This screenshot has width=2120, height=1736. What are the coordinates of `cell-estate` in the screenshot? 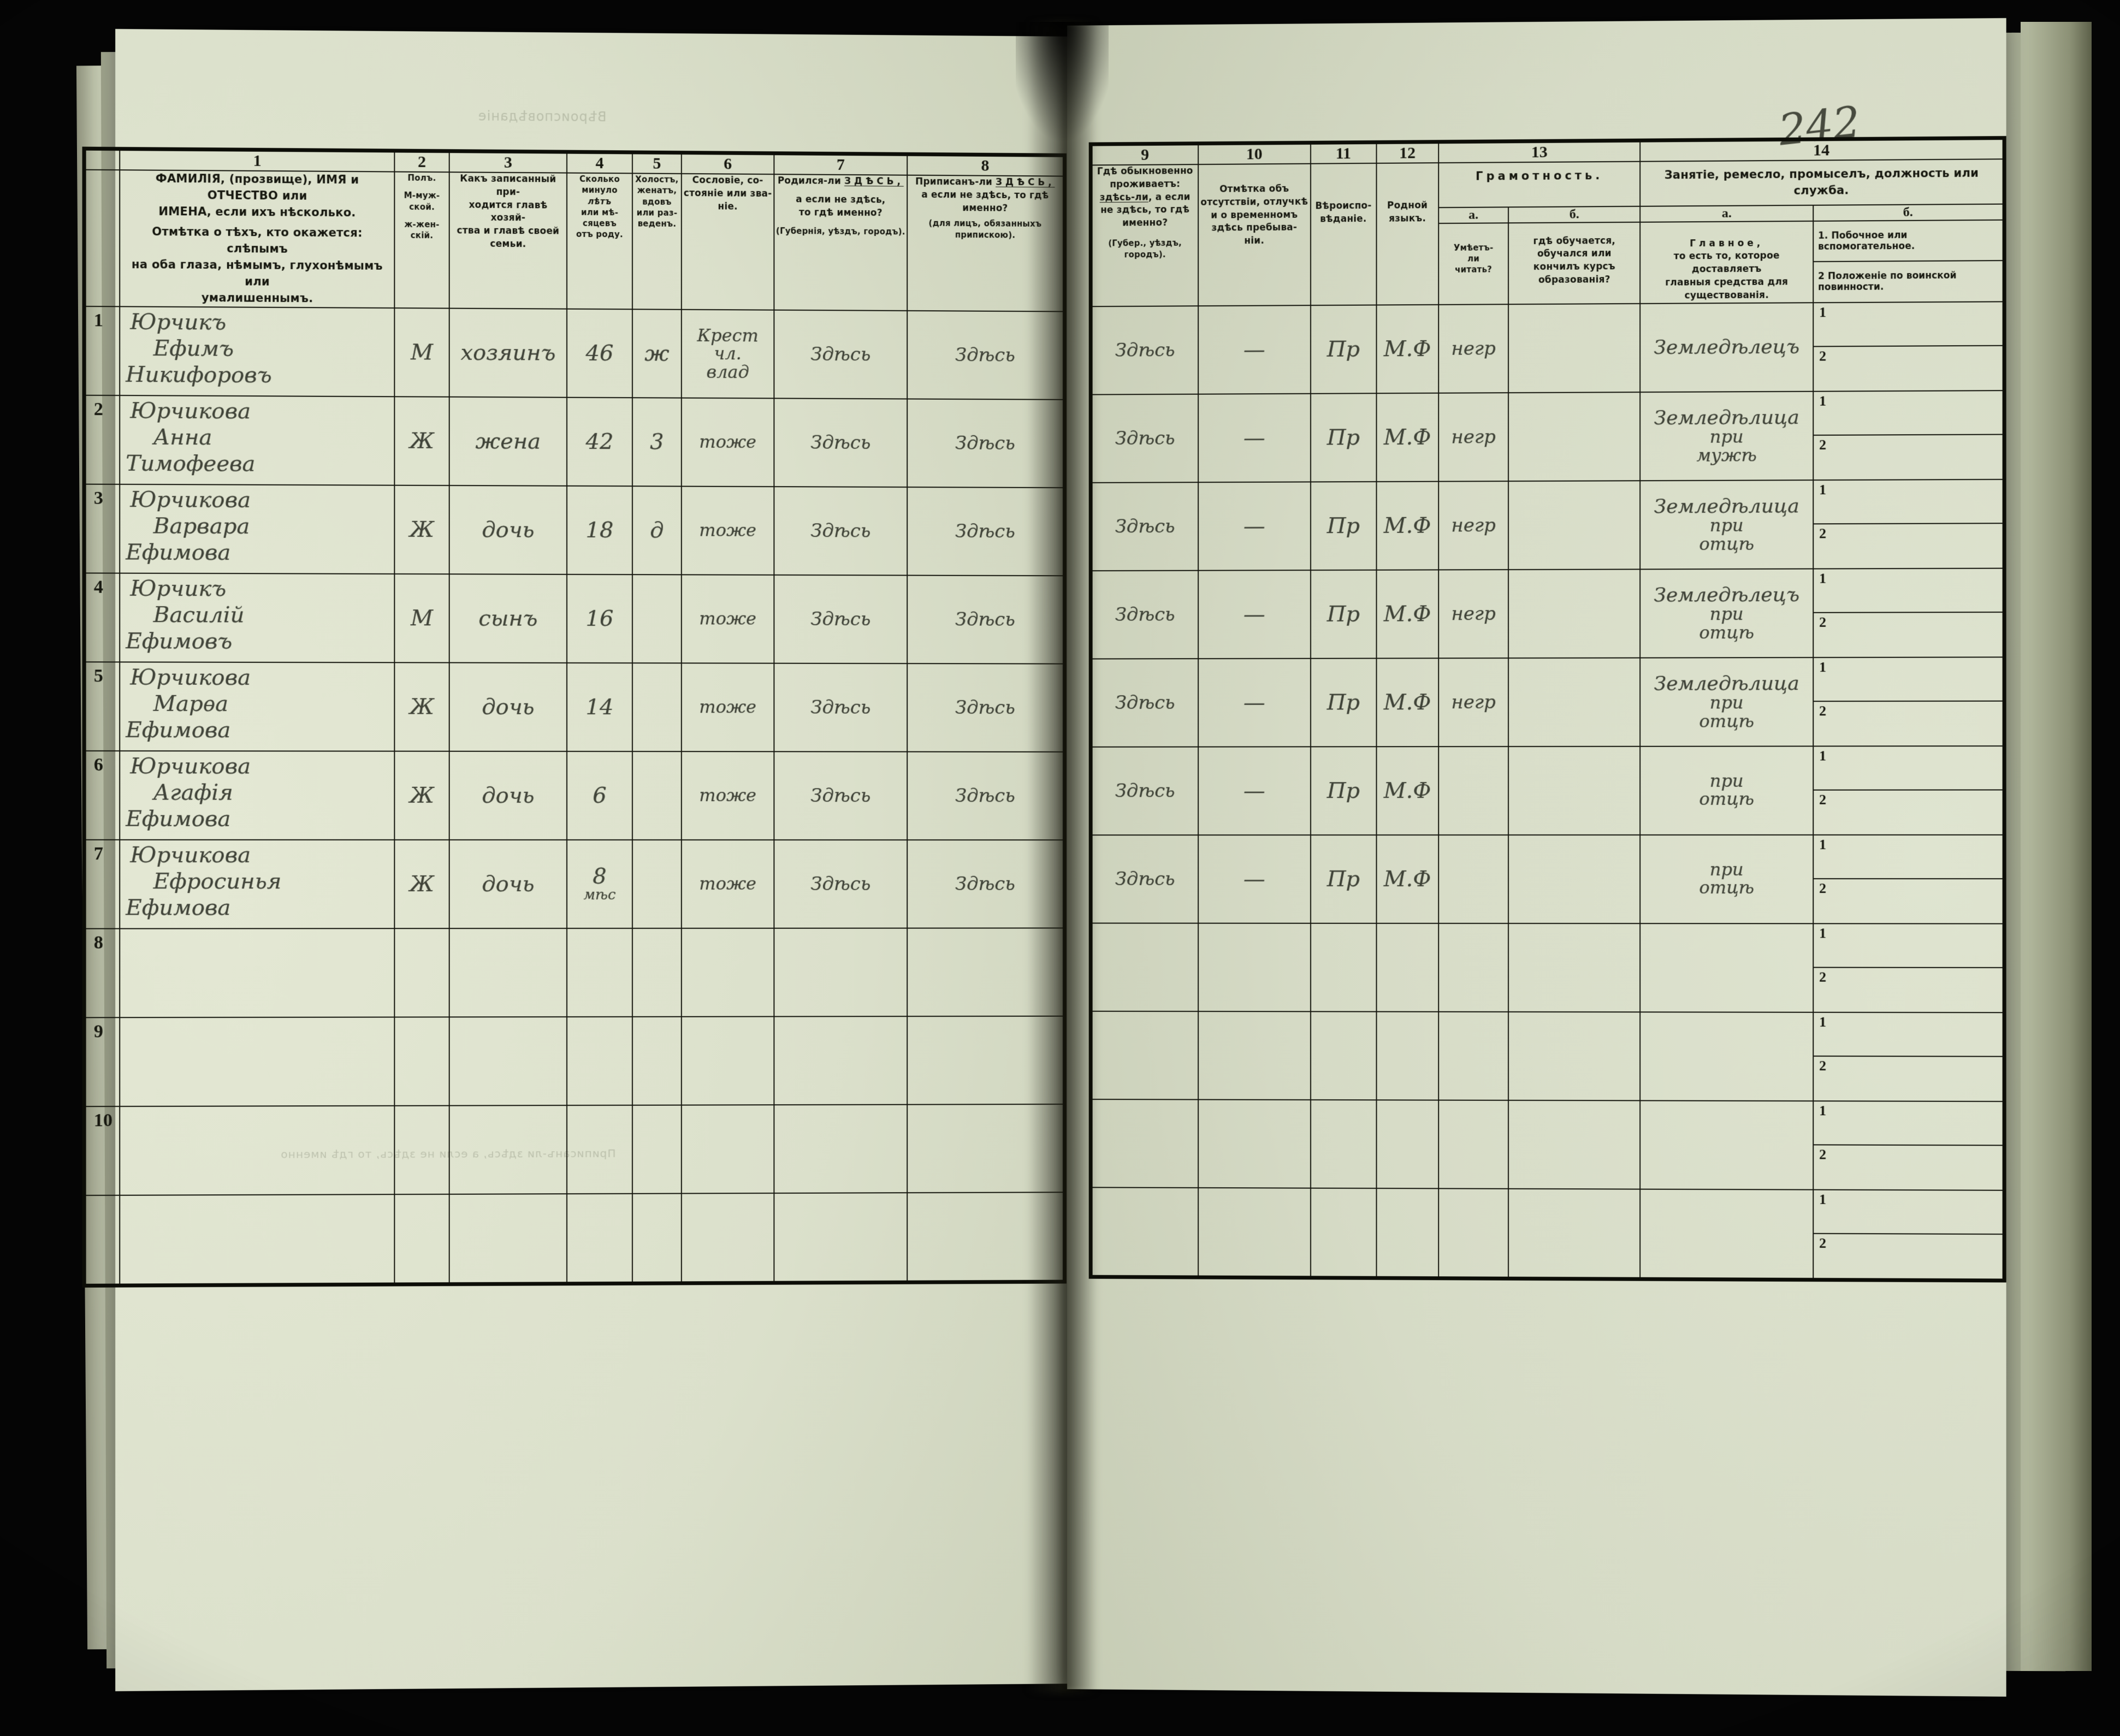 It's located at (727, 1149).